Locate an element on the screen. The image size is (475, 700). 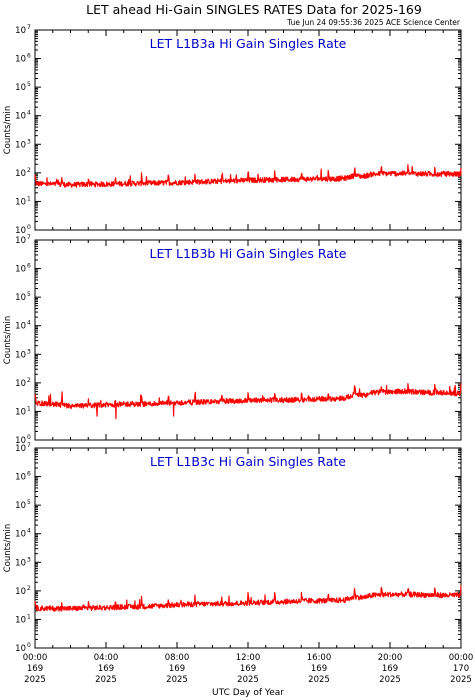
x-tick-time: 08:00 is located at coordinates (177, 658).